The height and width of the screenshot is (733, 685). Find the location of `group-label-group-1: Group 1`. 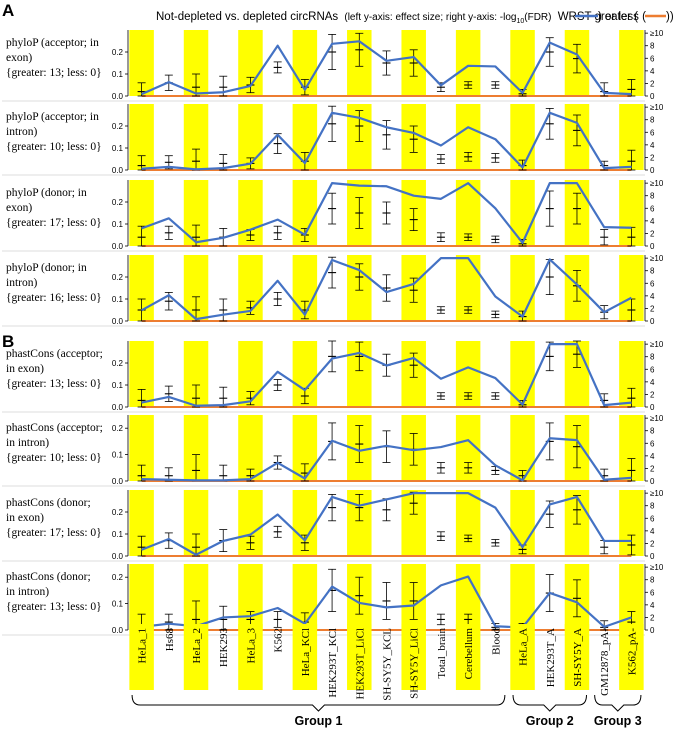

group-label-group-1: Group 1 is located at coordinates (319, 721).